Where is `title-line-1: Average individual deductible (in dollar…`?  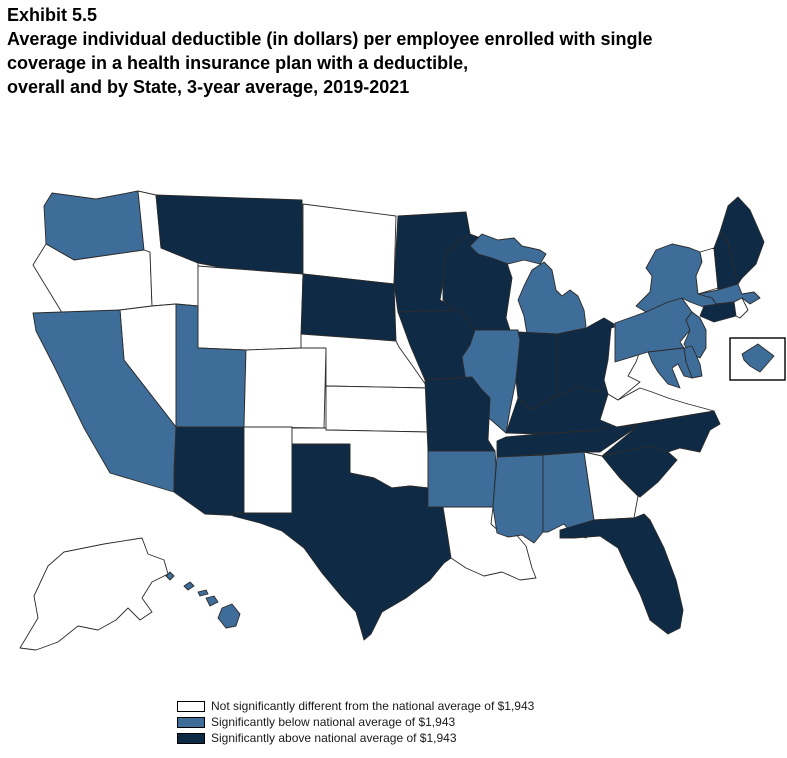
title-line-1: Average individual deductible (in dollar… is located at coordinates (330, 38).